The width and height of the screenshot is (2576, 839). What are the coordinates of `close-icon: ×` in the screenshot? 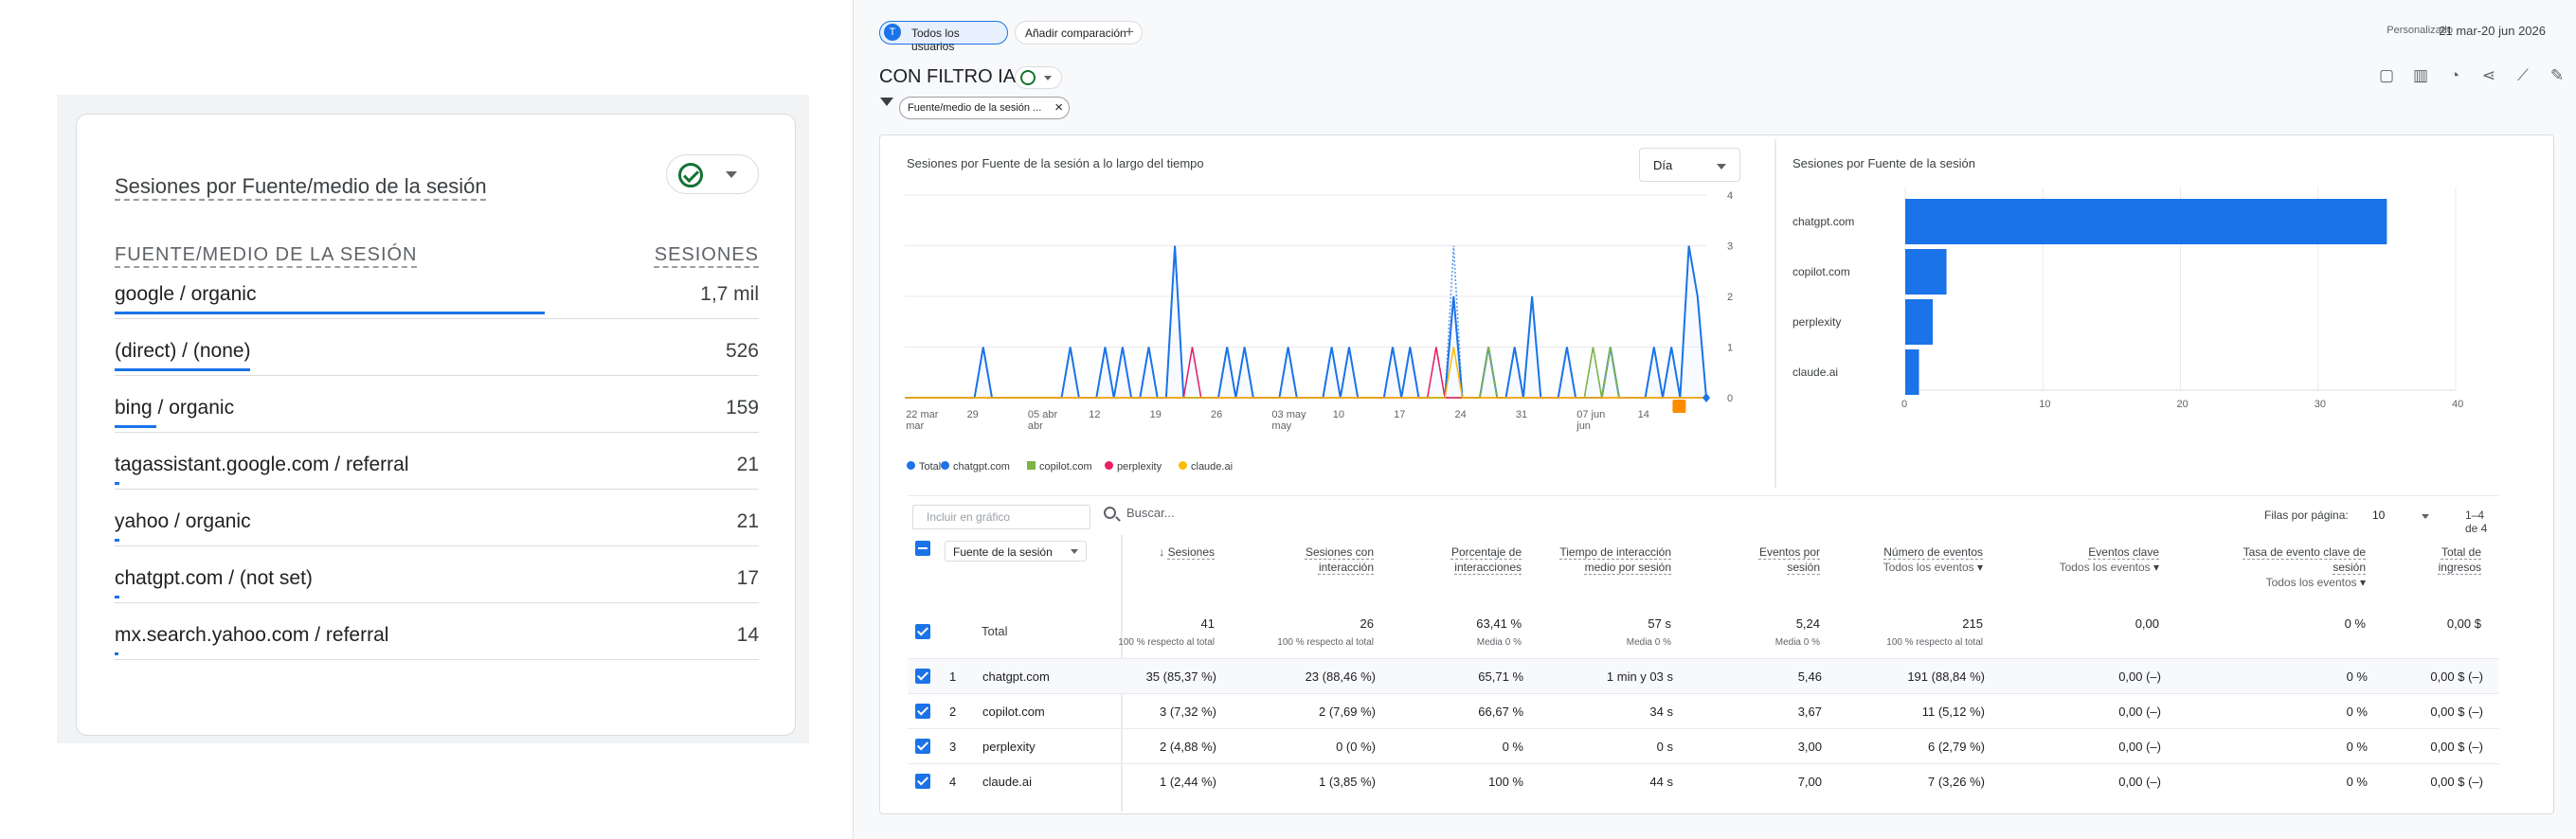 It's located at (1058, 107).